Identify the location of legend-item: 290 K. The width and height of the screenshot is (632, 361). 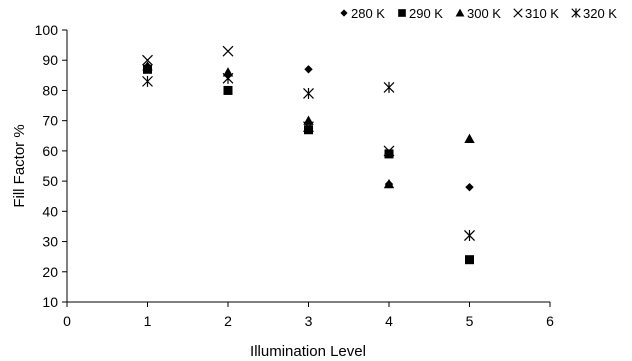
(420, 13).